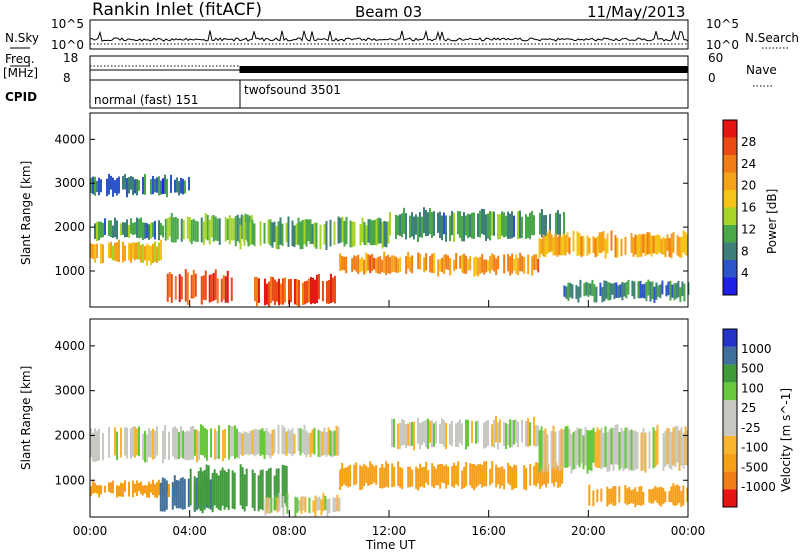  What do you see at coordinates (67, 24) in the screenshot?
I see `nsky-tick-top: 10^5` at bounding box center [67, 24].